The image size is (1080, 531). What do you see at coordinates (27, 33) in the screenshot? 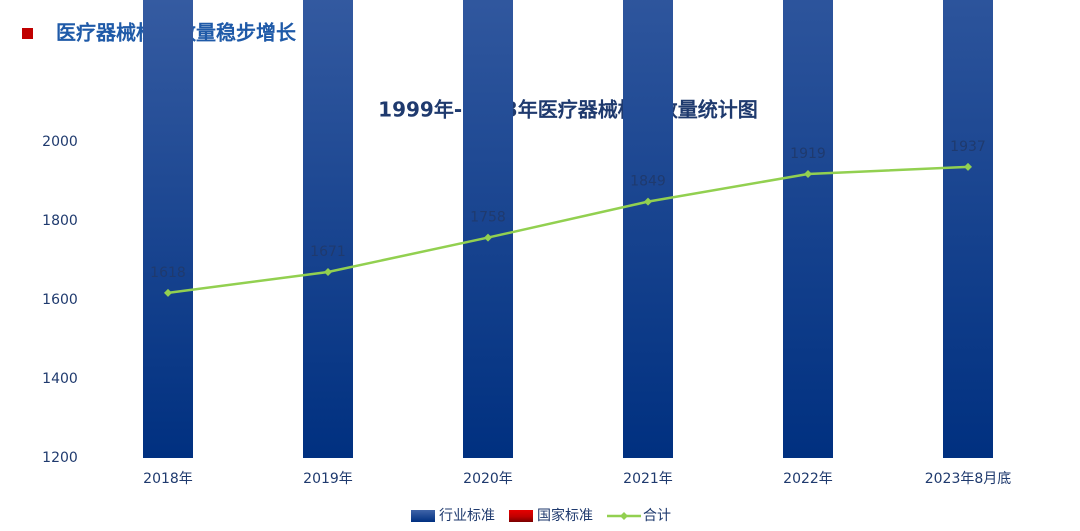
I see `header-bullet` at bounding box center [27, 33].